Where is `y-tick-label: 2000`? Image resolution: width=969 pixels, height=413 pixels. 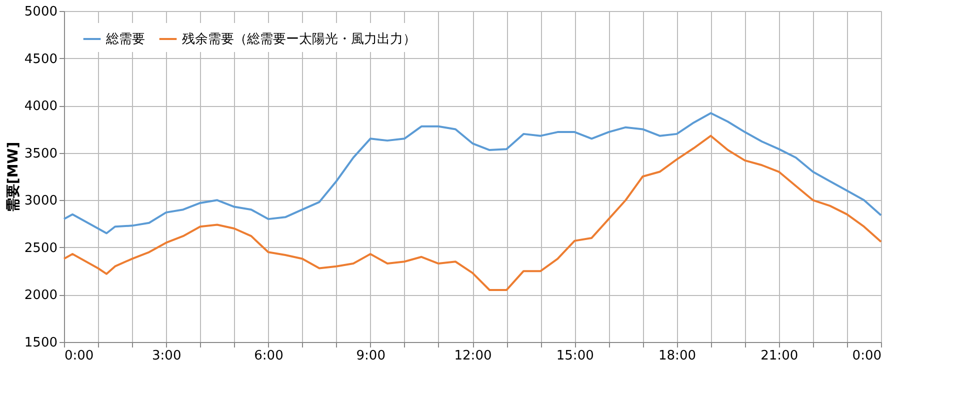 y-tick-label: 2000 is located at coordinates (41, 296).